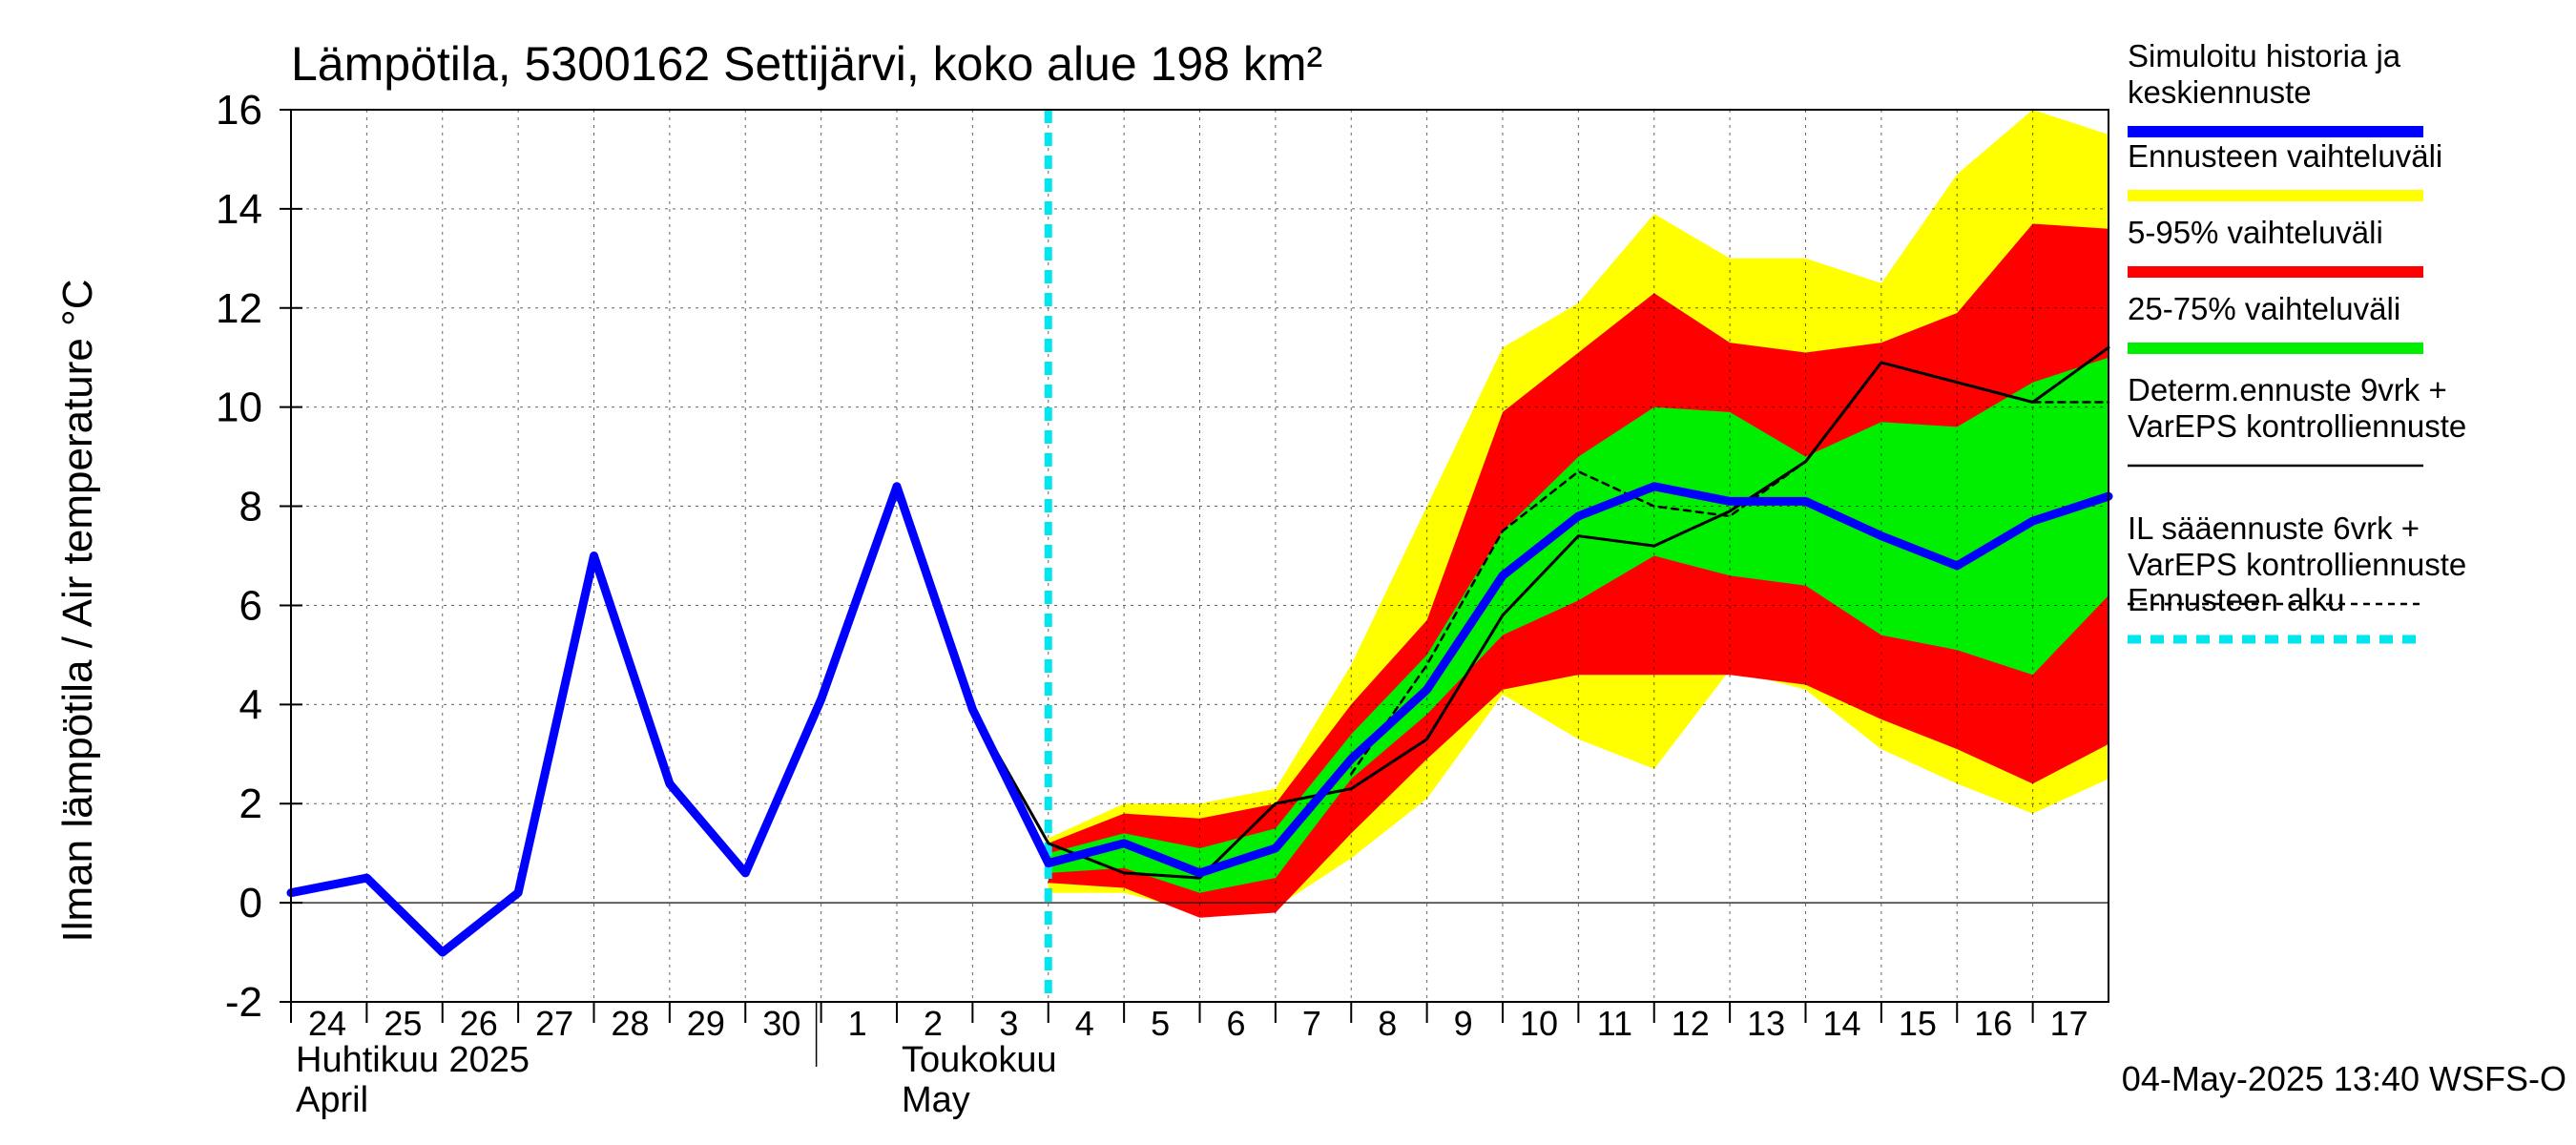  I want to click on x-tick-label: 9, so click(1463, 1023).